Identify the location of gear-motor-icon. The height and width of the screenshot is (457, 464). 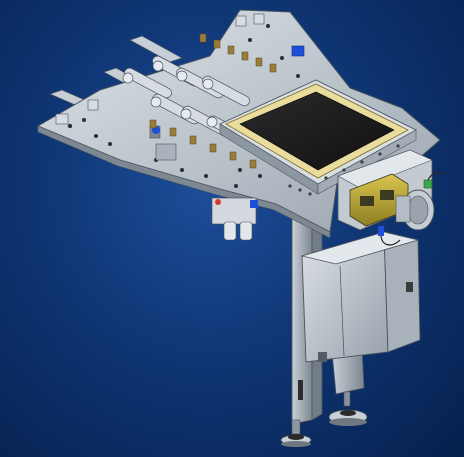
(392, 202).